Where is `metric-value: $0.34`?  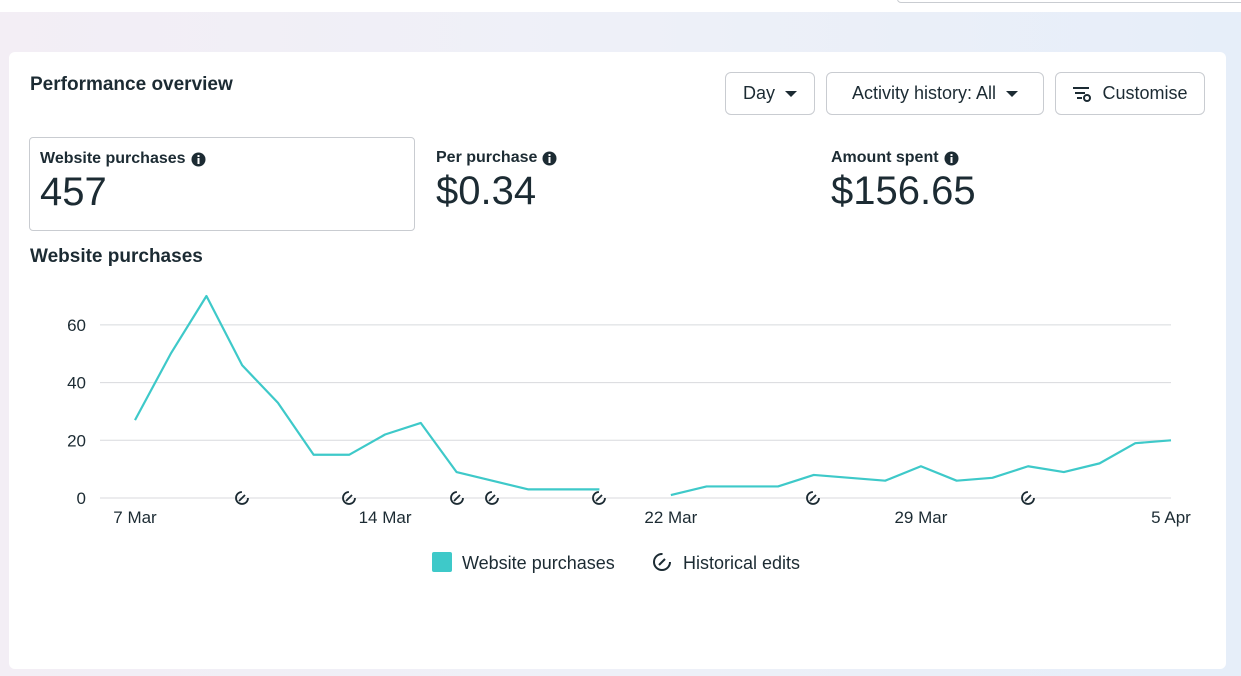 metric-value: $0.34 is located at coordinates (486, 191).